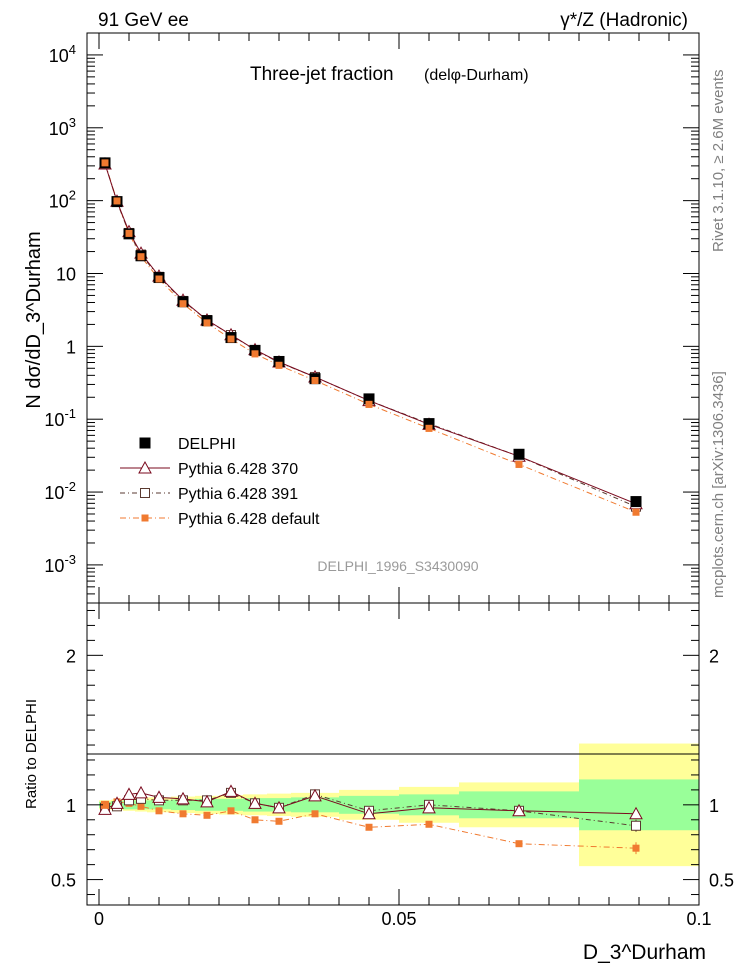 Image resolution: width=746 pixels, height=972 pixels. Describe the element at coordinates (238, 469) in the screenshot. I see `legend-label-1: Pythia 6.428 370` at that location.